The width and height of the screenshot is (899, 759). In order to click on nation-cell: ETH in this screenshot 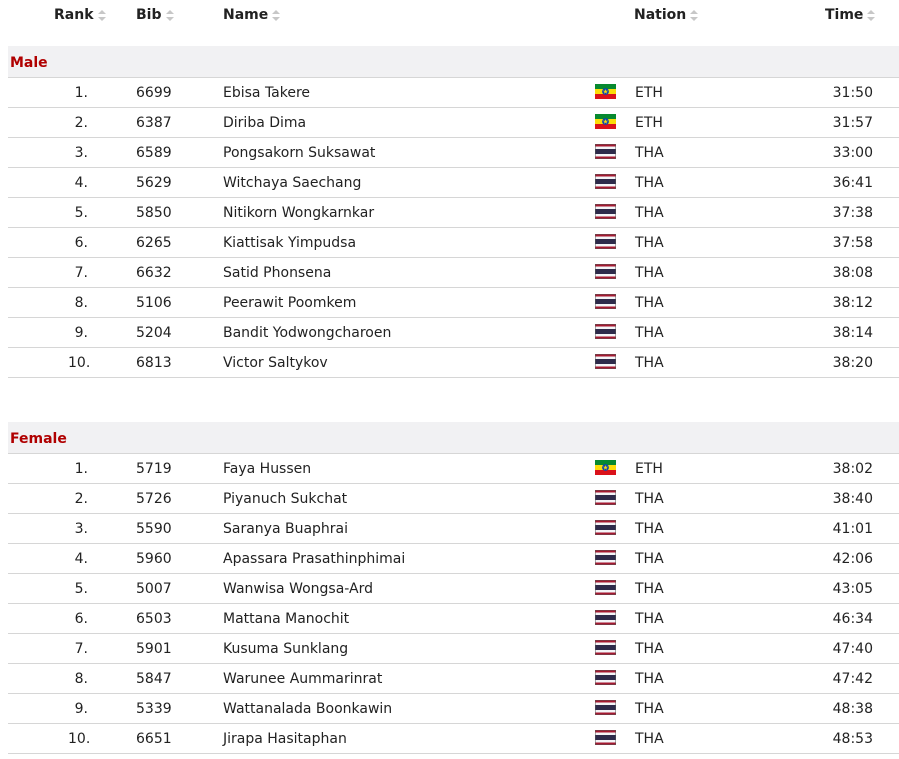, I will do `click(649, 469)`.